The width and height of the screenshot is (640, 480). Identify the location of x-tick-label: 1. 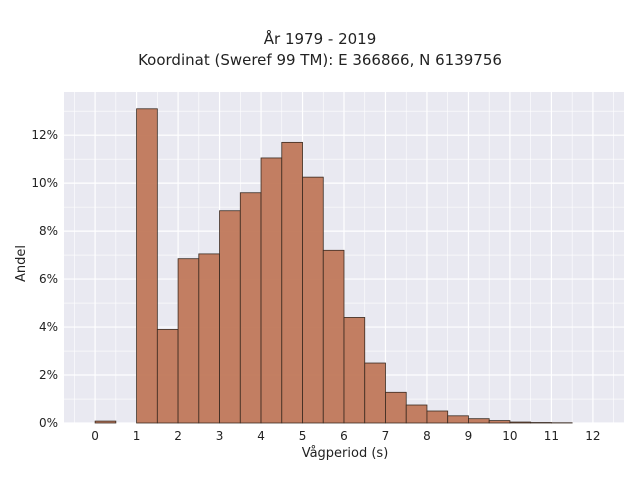
(137, 436).